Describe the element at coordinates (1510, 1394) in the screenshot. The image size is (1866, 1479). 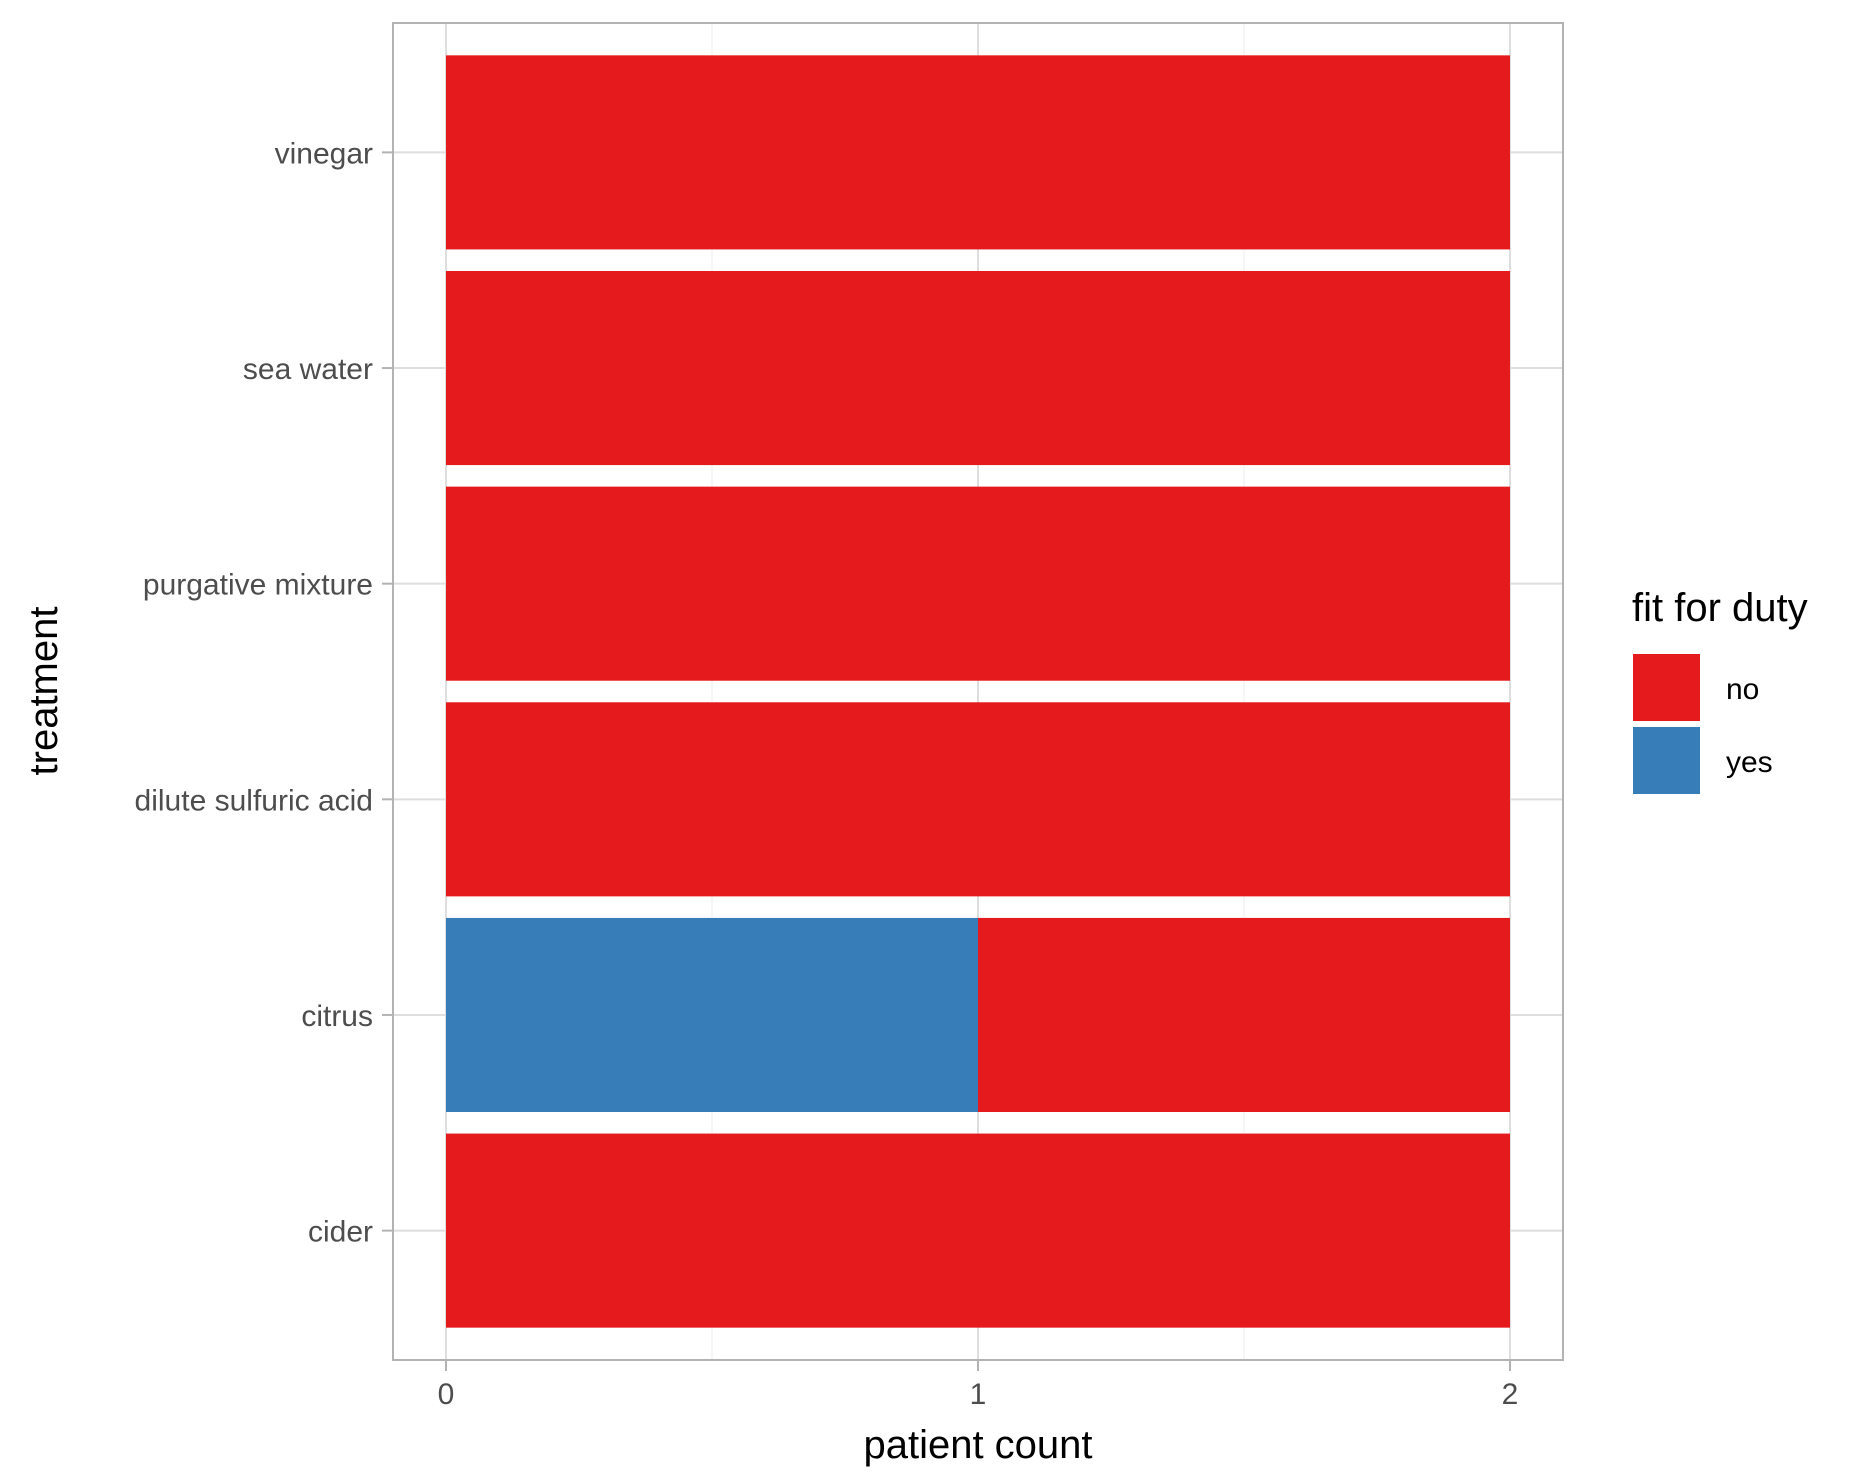
I see `x-tick-label: 2` at that location.